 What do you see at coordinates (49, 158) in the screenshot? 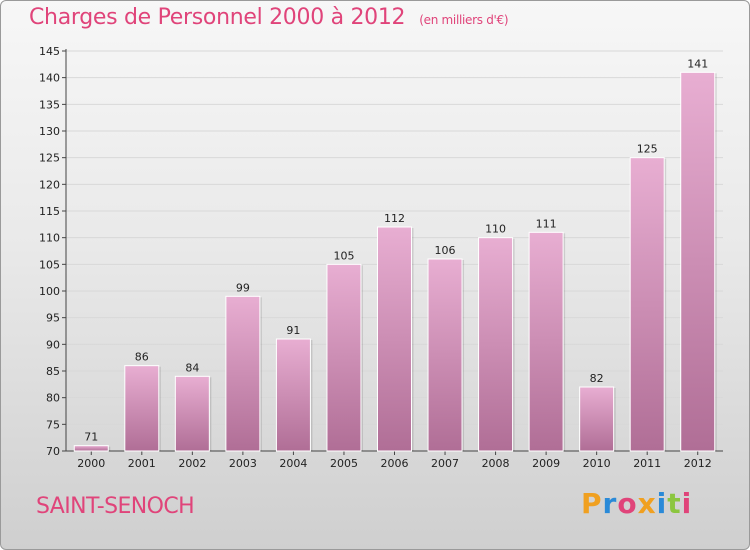
I see `y-tick-label: 125` at bounding box center [49, 158].